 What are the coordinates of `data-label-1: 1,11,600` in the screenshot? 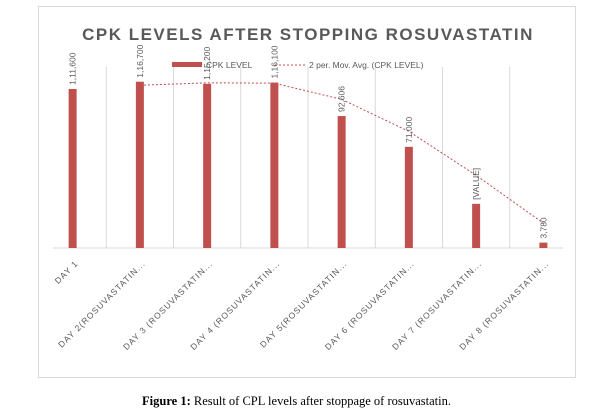 It's located at (73, 68).